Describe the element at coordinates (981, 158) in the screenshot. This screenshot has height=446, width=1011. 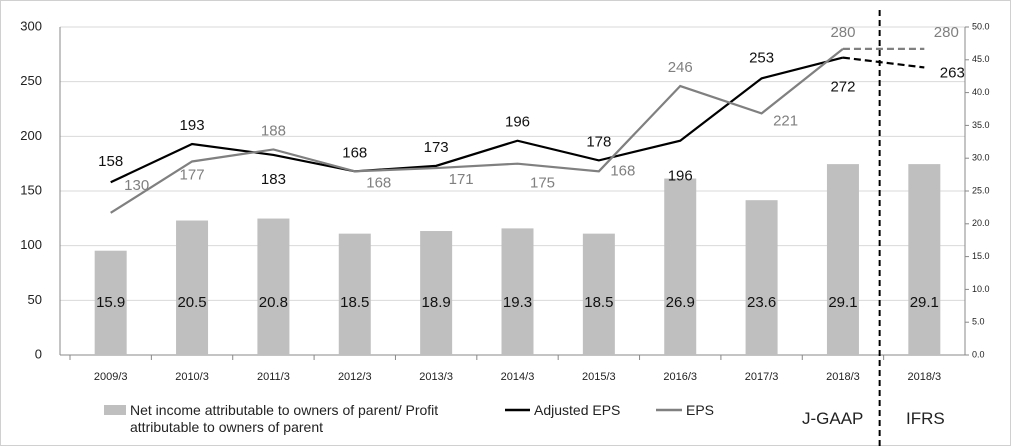
I see `y2-tick-label: 30.0` at that location.